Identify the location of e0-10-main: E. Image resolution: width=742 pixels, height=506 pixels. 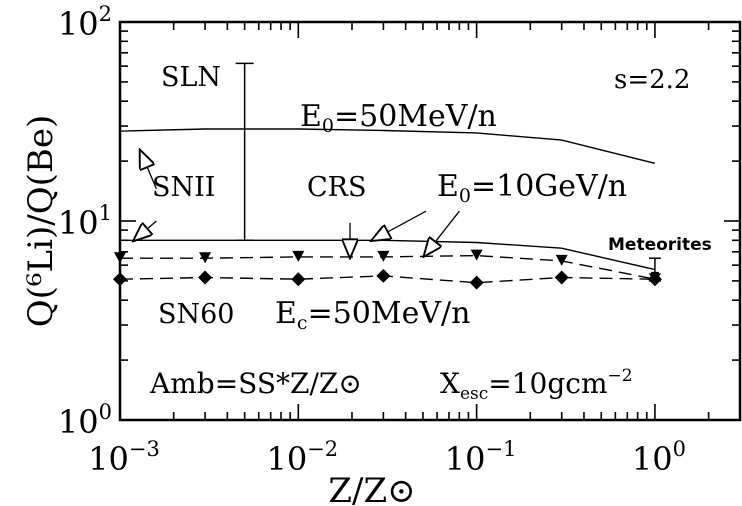
(448, 186).